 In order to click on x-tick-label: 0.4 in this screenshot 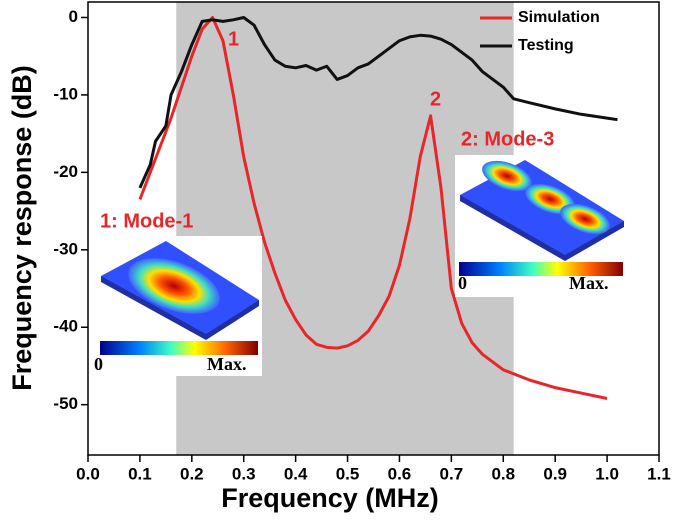, I will do `click(296, 473)`.